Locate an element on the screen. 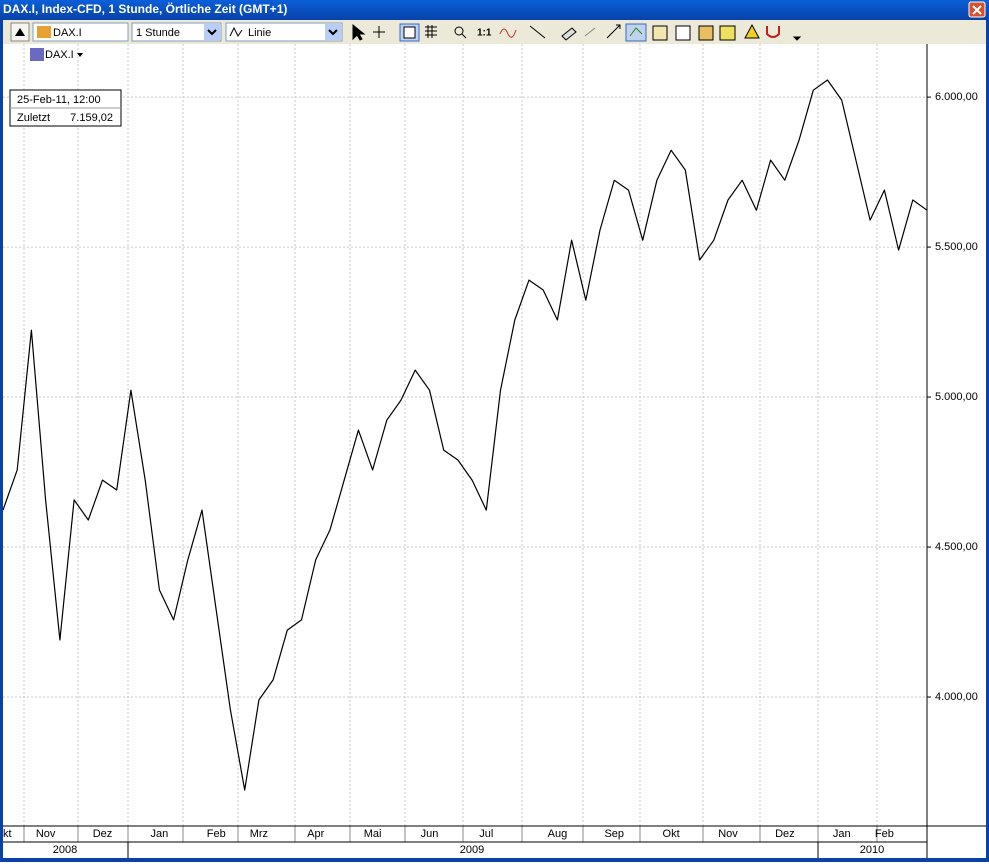 The height and width of the screenshot is (867, 989). y-tick-label: 5.500,00 is located at coordinates (956, 247).